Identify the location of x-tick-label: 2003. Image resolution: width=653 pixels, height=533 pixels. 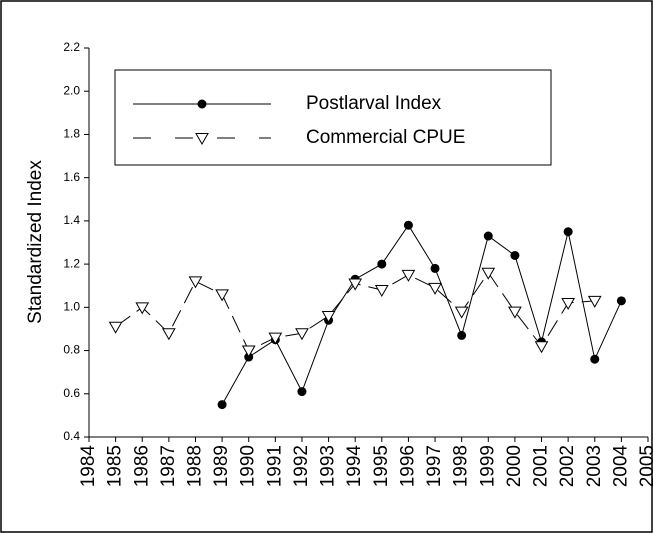
(594, 466).